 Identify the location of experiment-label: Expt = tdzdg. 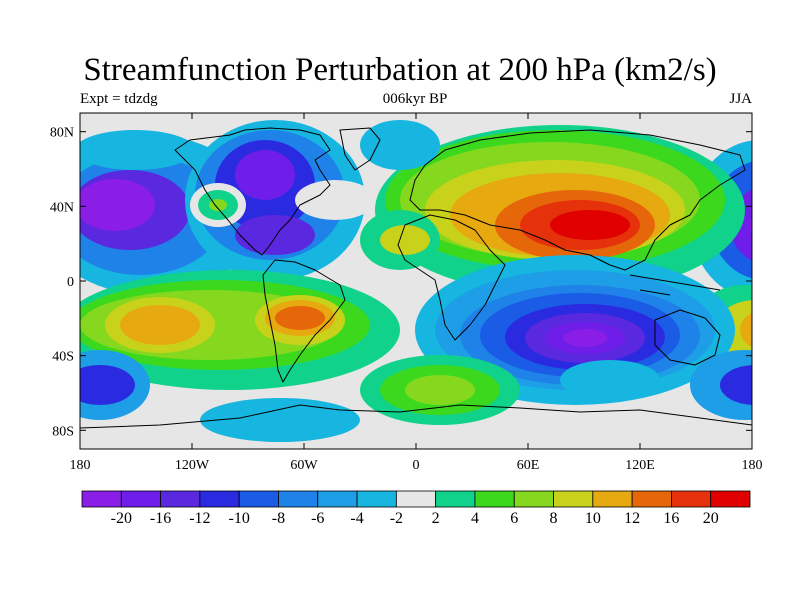
(119, 99).